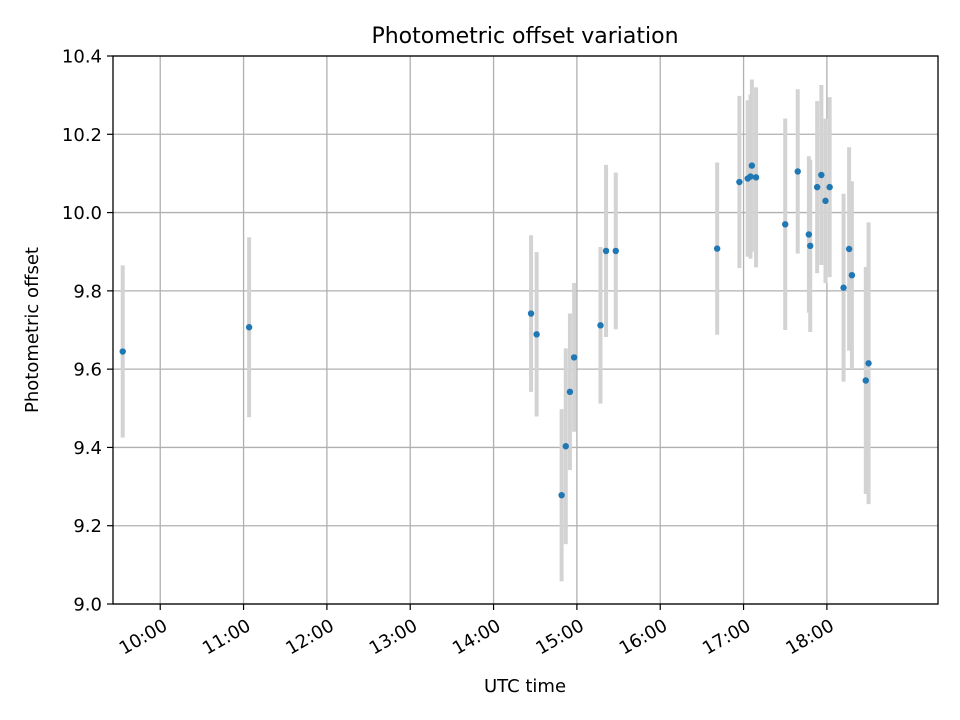 This screenshot has width=960, height=720. Describe the element at coordinates (87, 526) in the screenshot. I see `y-tick-label: 9.2` at that location.